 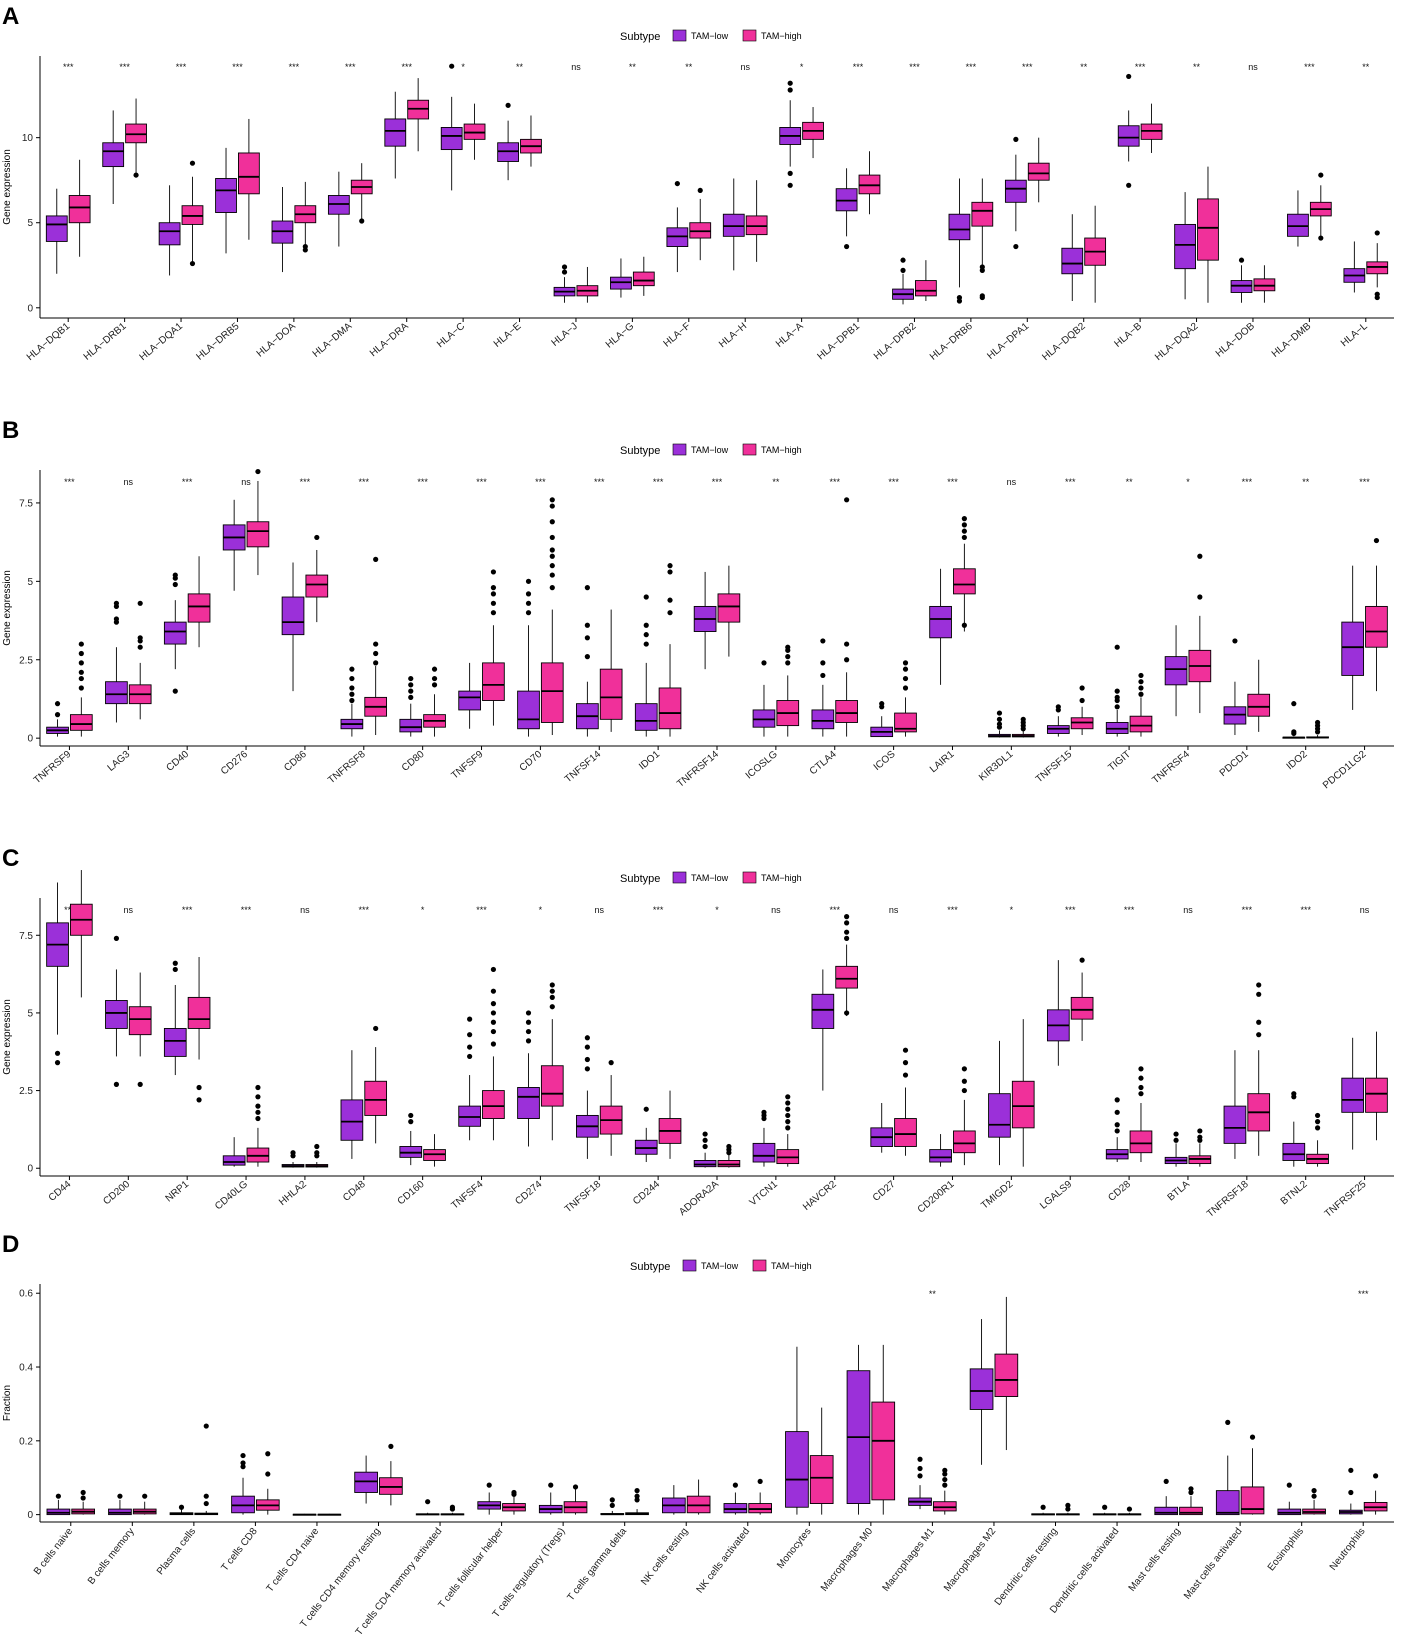 What do you see at coordinates (218, 342) in the screenshot?
I see `x-tick-label: HLA−DRB5` at bounding box center [218, 342].